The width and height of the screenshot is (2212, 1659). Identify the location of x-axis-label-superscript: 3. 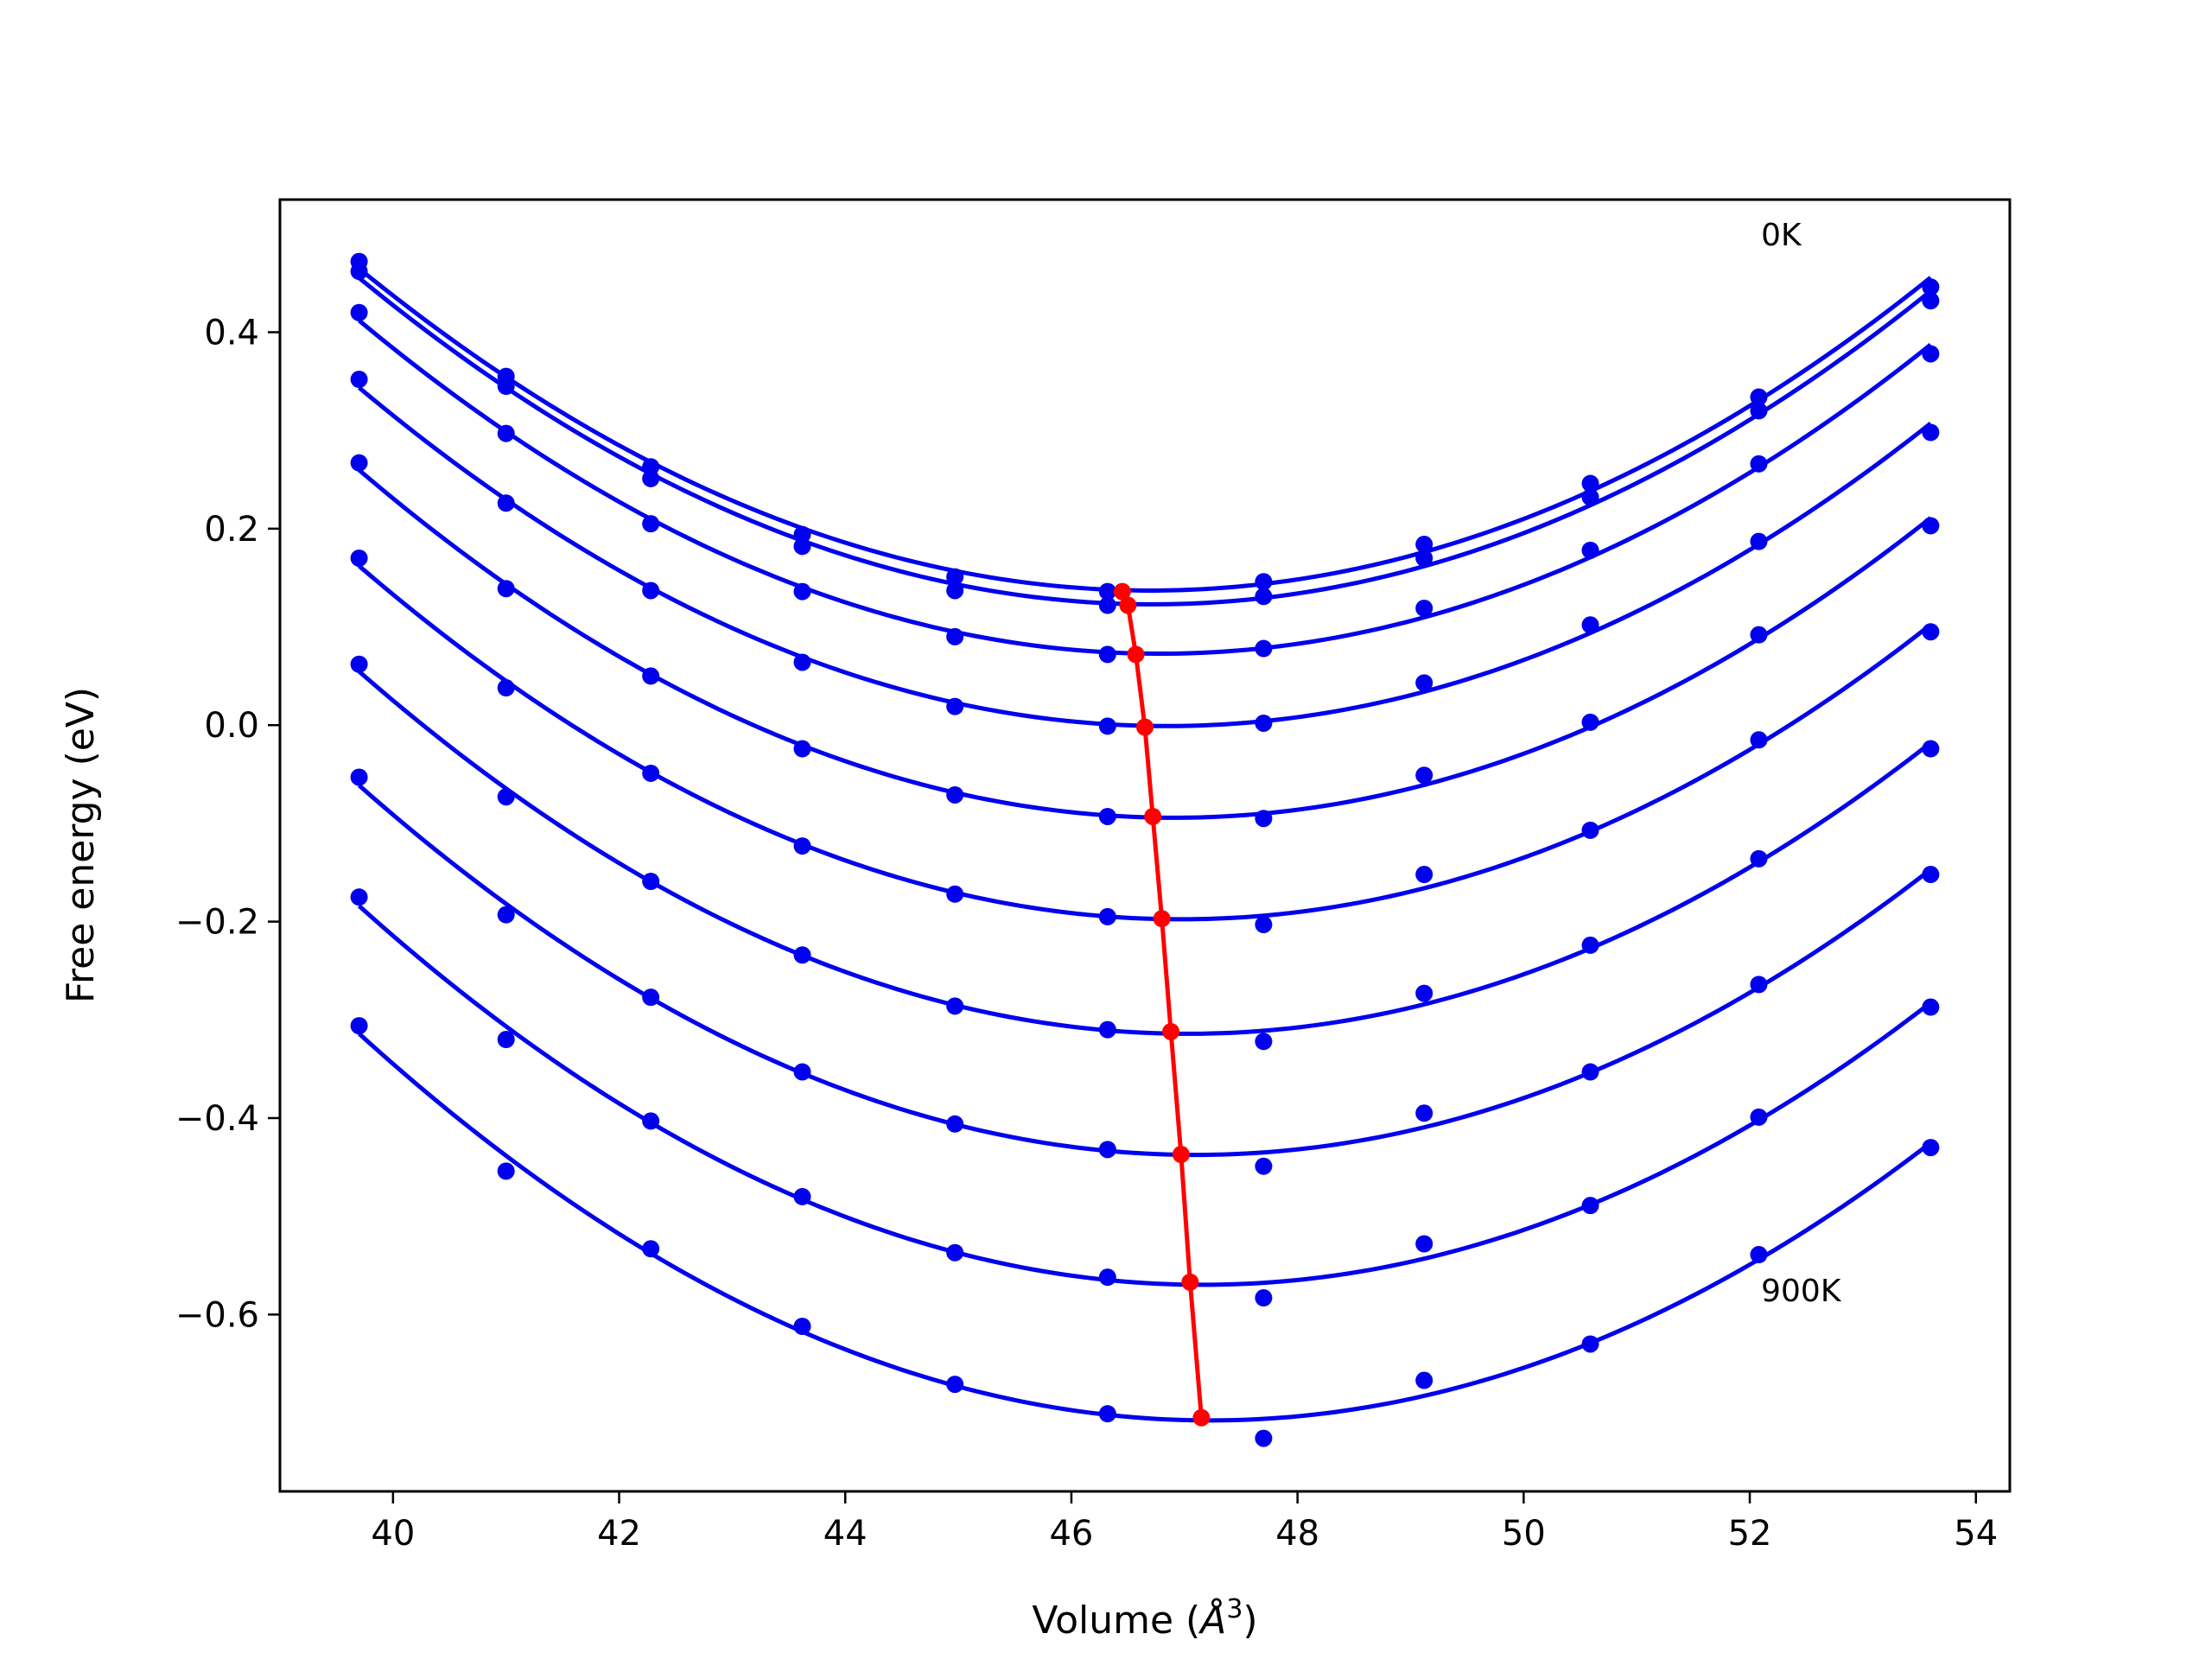
(1234, 1609).